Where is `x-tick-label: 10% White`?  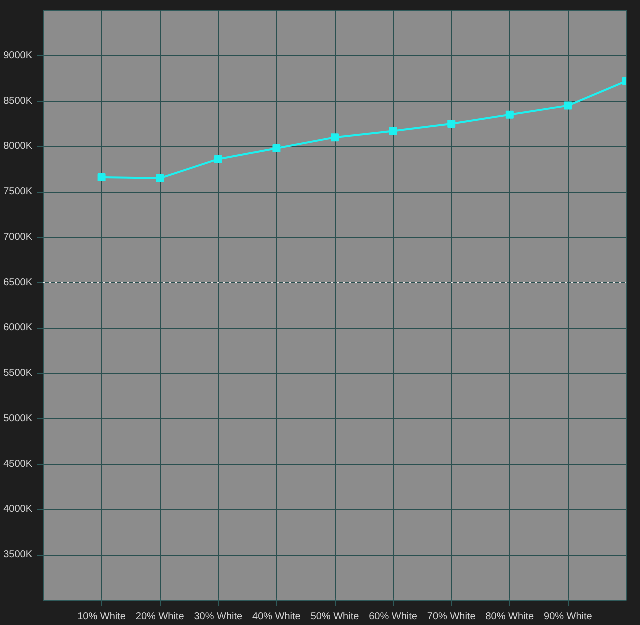
x-tick-label: 10% White is located at coordinates (102, 617).